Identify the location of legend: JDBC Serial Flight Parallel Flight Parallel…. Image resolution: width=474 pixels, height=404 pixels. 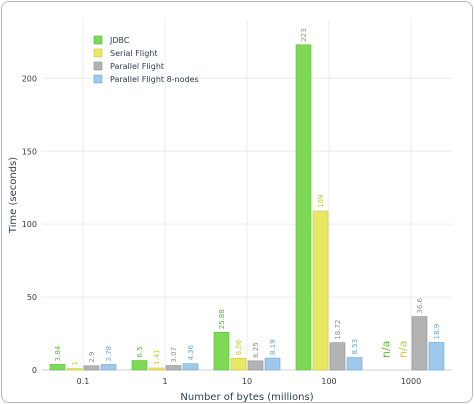
(146, 59).